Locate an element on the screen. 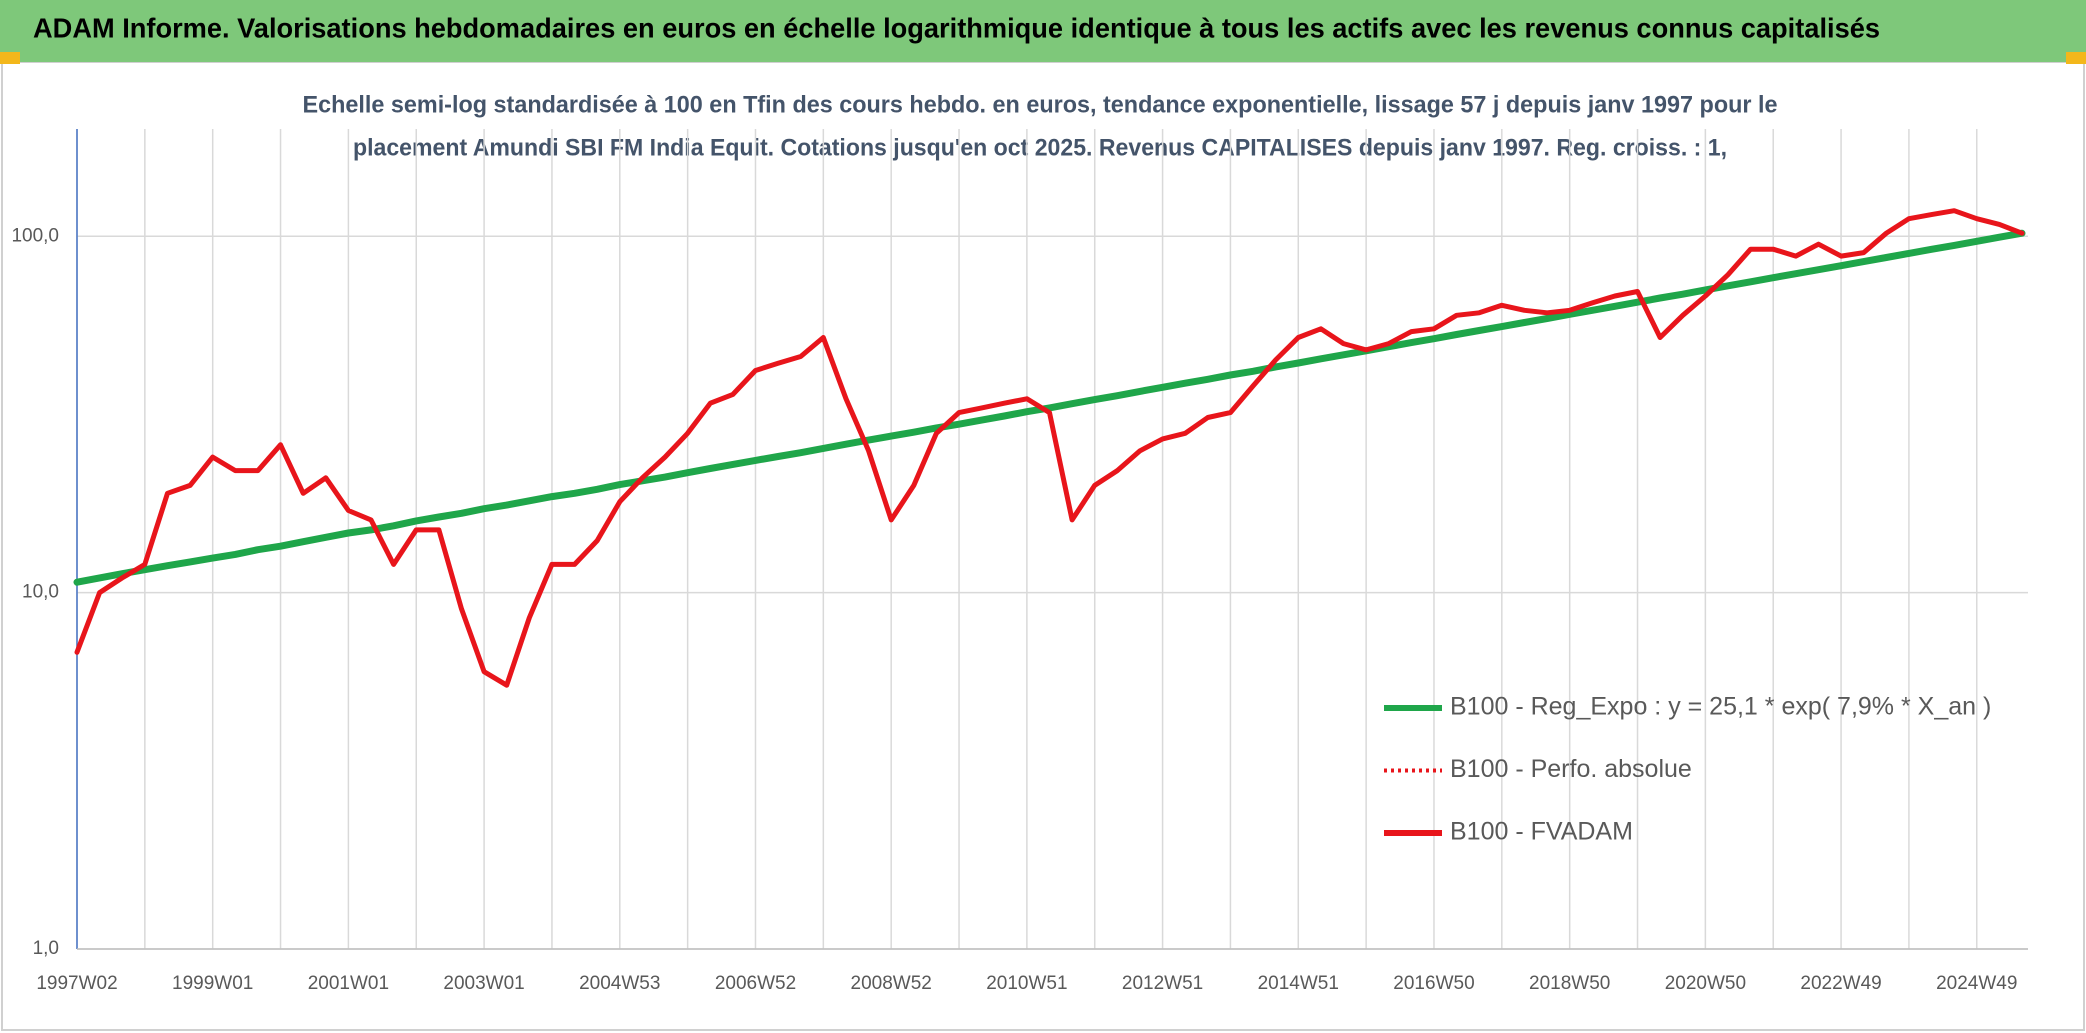 This screenshot has width=2086, height=1033. x-tick-label: 2003W01 is located at coordinates (483, 983).